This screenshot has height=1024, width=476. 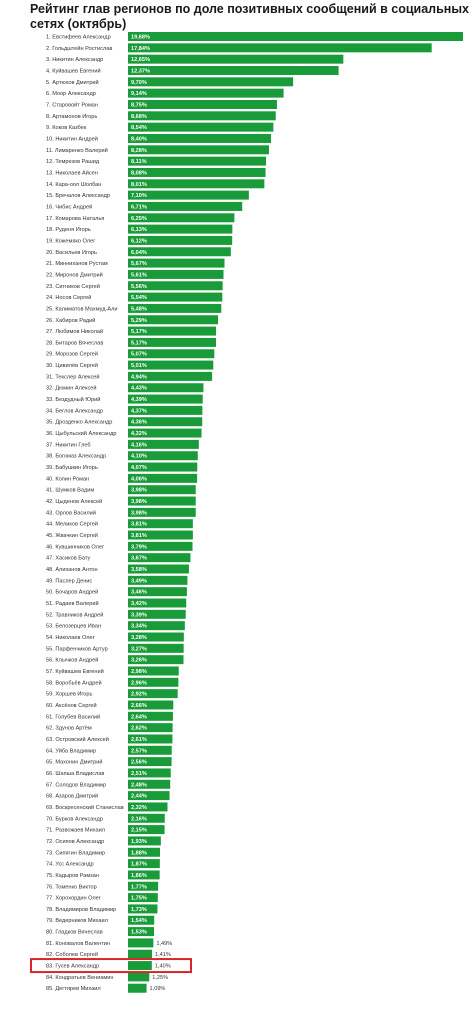 I want to click on category-label: 47. Хасиков Бату, so click(x=68, y=559).